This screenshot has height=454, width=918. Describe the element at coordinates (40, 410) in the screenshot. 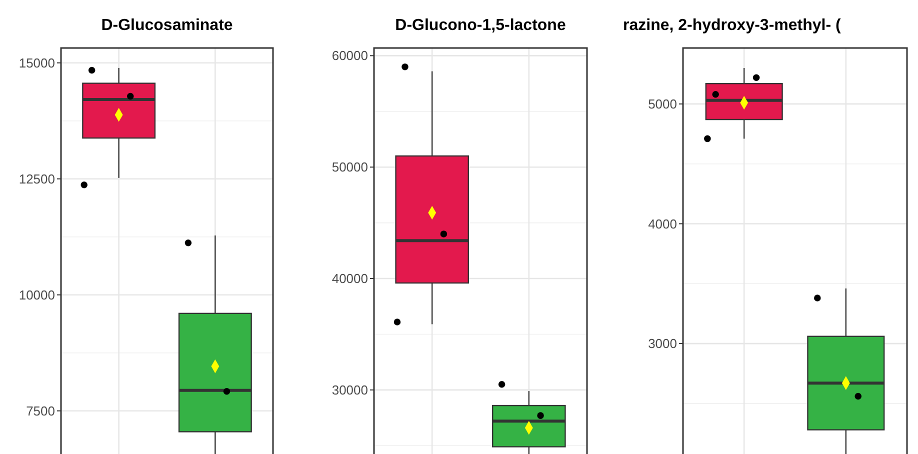

I see `y-tick-label: 7500` at that location.